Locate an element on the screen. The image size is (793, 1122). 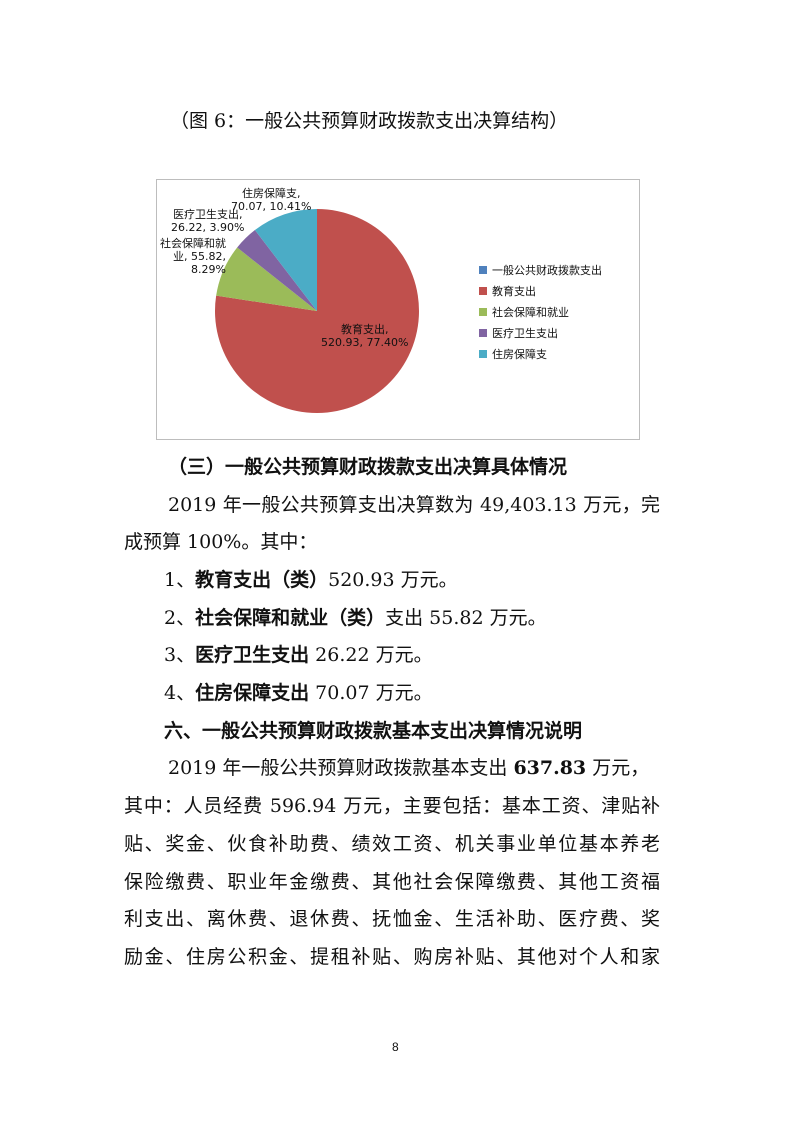
heading-6: 六、一般公共预算财政拨款基本支出决算情况说明 is located at coordinates (373, 731).